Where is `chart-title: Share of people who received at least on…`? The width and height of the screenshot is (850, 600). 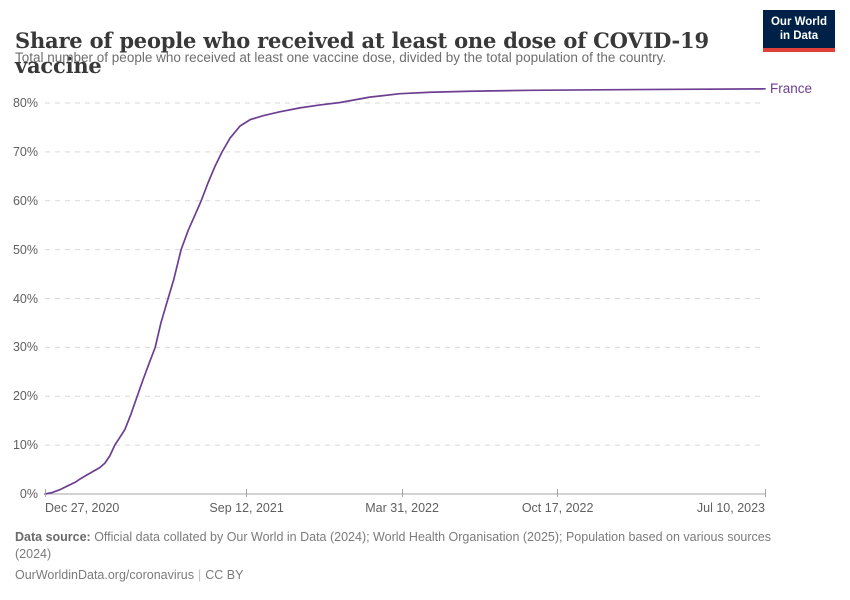 chart-title: Share of people who received at least on… is located at coordinates (362, 53).